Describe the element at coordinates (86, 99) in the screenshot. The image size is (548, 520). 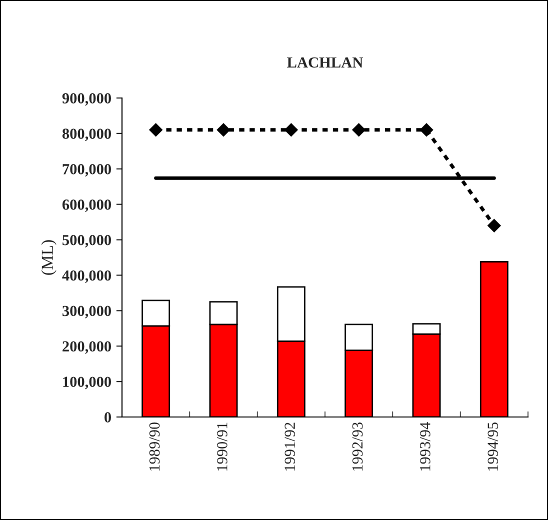
I see `y-tick-label: 900,000` at that location.